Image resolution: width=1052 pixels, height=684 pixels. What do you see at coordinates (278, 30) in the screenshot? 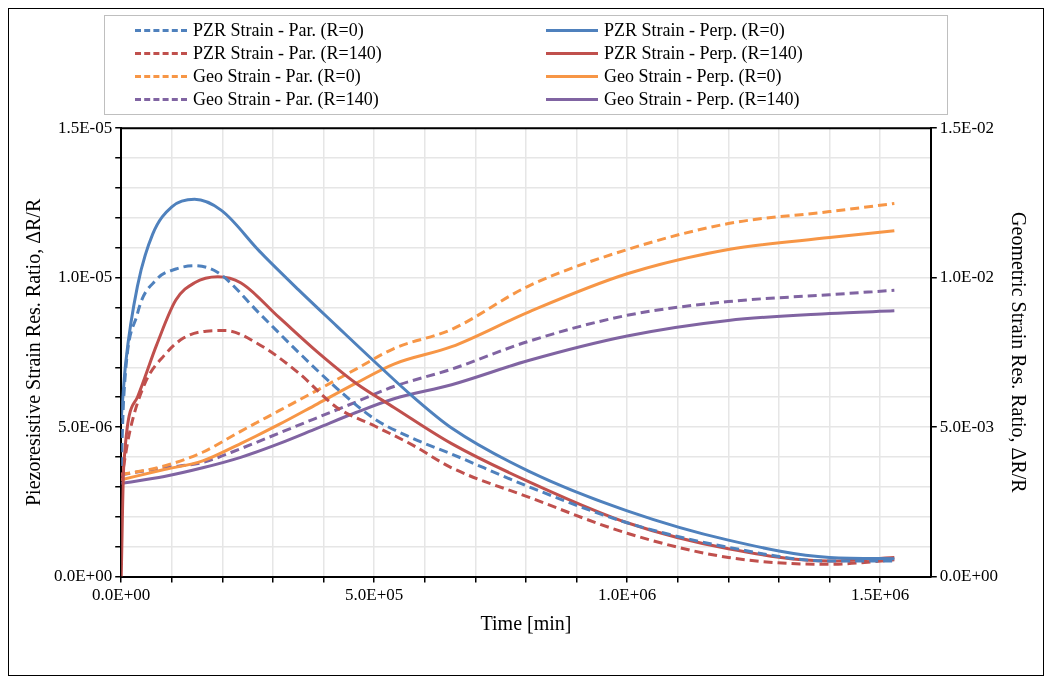
I see `legend-label: PZR Strain - Par. (R=0)` at bounding box center [278, 30].